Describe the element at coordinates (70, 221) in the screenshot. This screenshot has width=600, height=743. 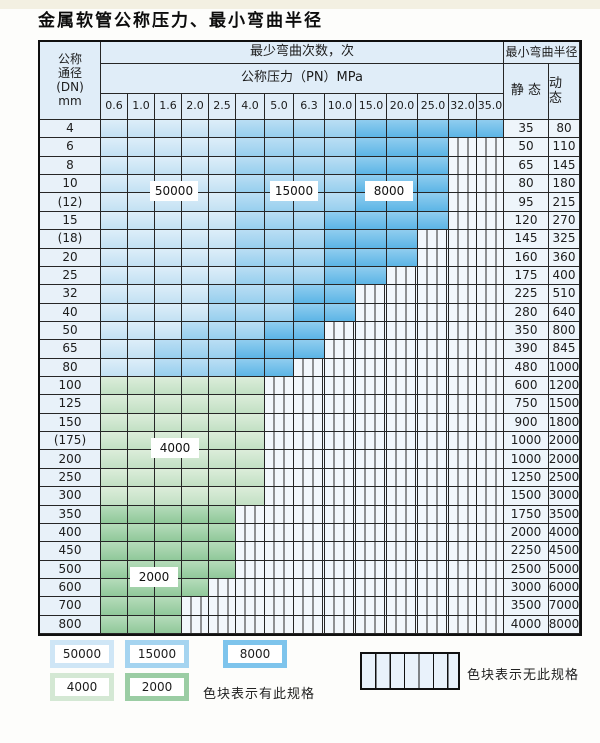
I see `dn-value-cell: 15` at that location.